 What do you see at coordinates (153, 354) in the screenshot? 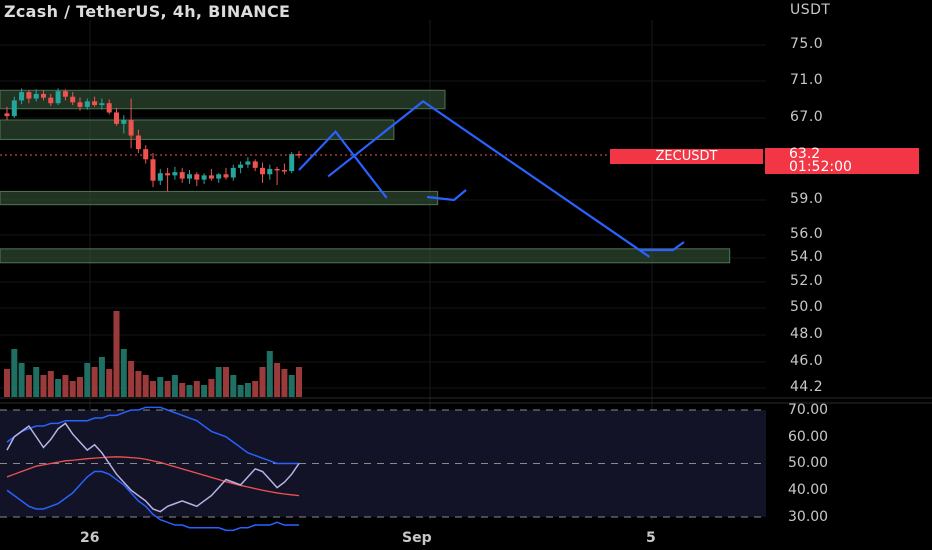
I see `volume-bars` at bounding box center [153, 354].